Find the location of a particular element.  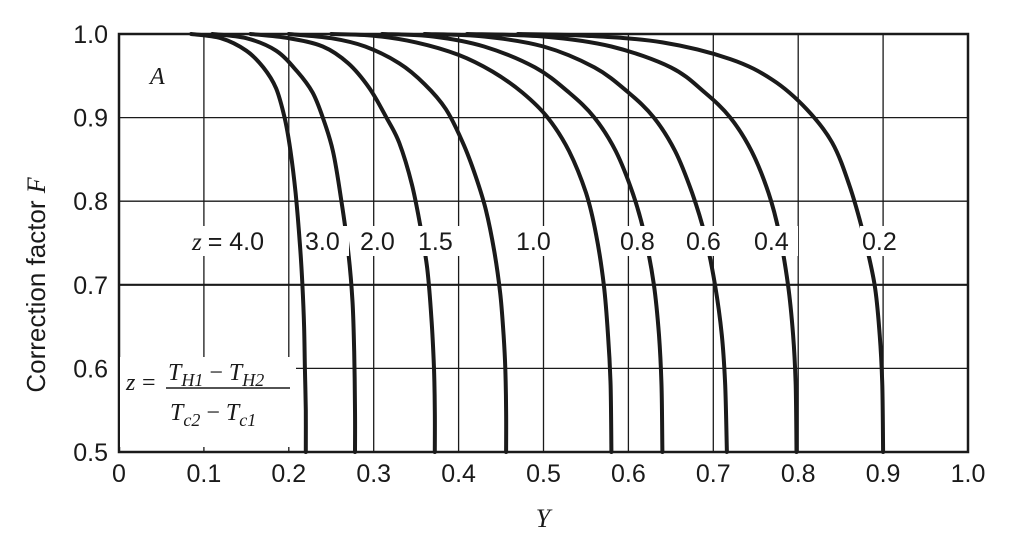

curve-label: 0.6 is located at coordinates (703, 242).